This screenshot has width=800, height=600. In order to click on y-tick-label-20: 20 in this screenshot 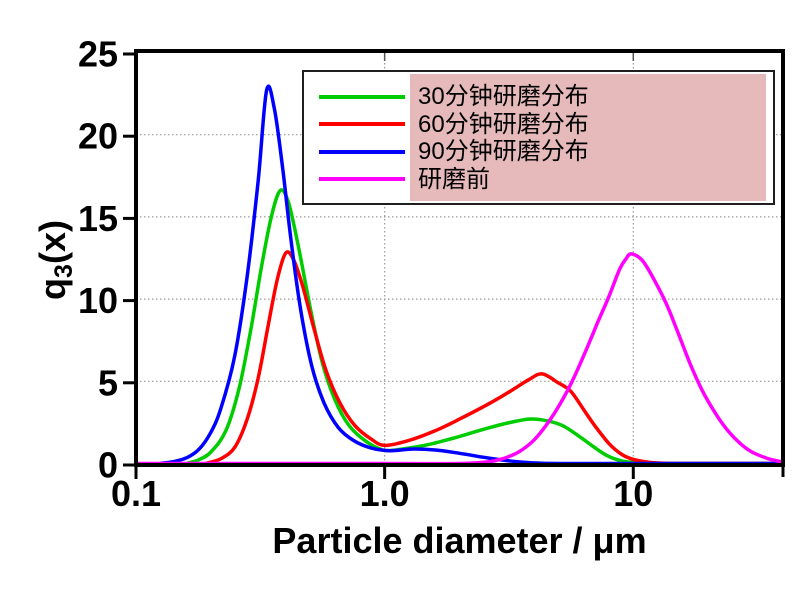, I will do `click(98, 136)`.